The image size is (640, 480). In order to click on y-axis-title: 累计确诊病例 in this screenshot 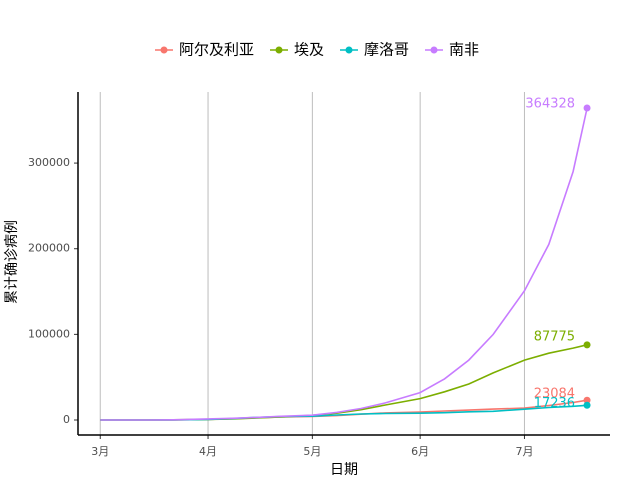, I will do `click(12, 262)`.